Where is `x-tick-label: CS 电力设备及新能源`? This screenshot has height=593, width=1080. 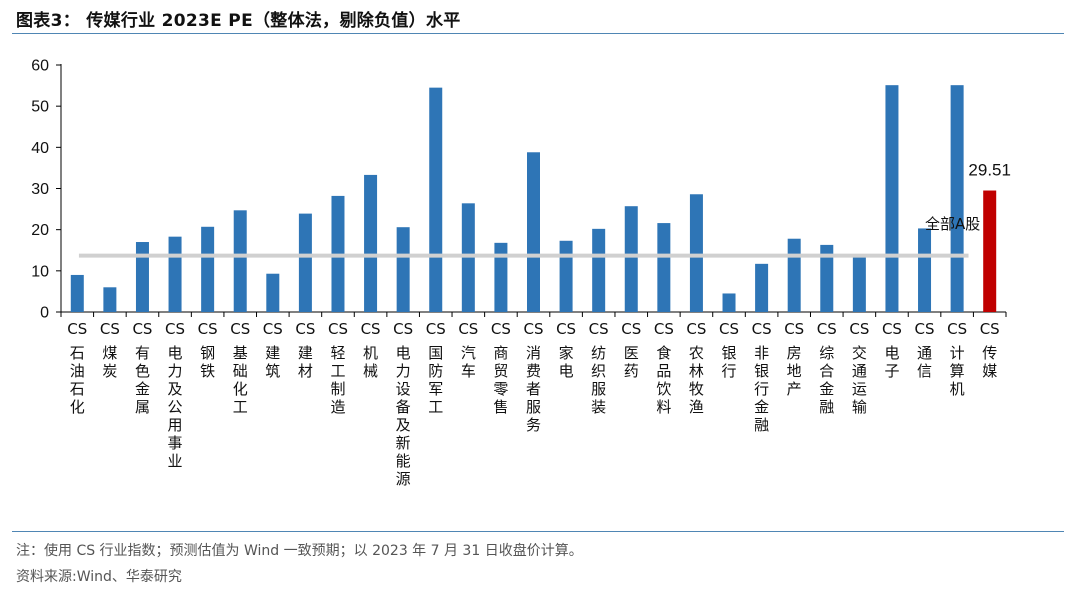
x-tick-label: CS 电力设备及新能源 is located at coordinates (403, 404).